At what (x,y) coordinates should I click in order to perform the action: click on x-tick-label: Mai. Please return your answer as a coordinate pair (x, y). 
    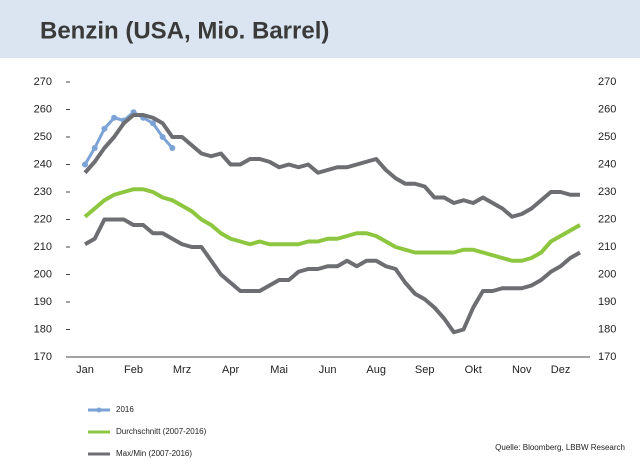
    Looking at the image, I should click on (279, 370).